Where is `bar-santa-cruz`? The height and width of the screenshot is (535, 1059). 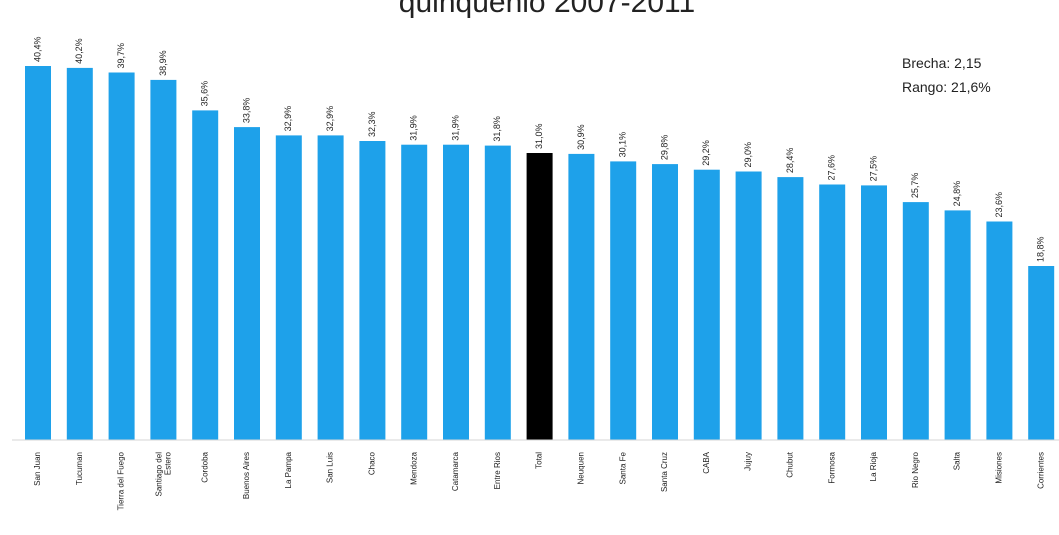 bar-santa-cruz is located at coordinates (665, 302).